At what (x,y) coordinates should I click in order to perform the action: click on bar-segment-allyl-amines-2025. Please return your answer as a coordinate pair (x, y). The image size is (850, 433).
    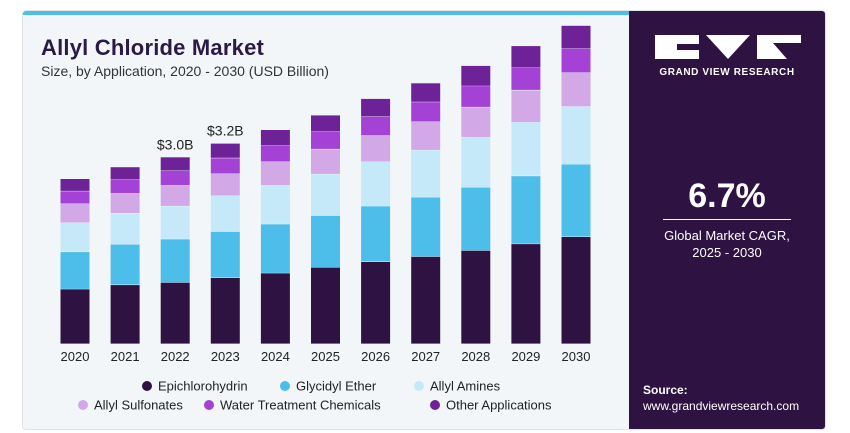
    Looking at the image, I should click on (325, 195).